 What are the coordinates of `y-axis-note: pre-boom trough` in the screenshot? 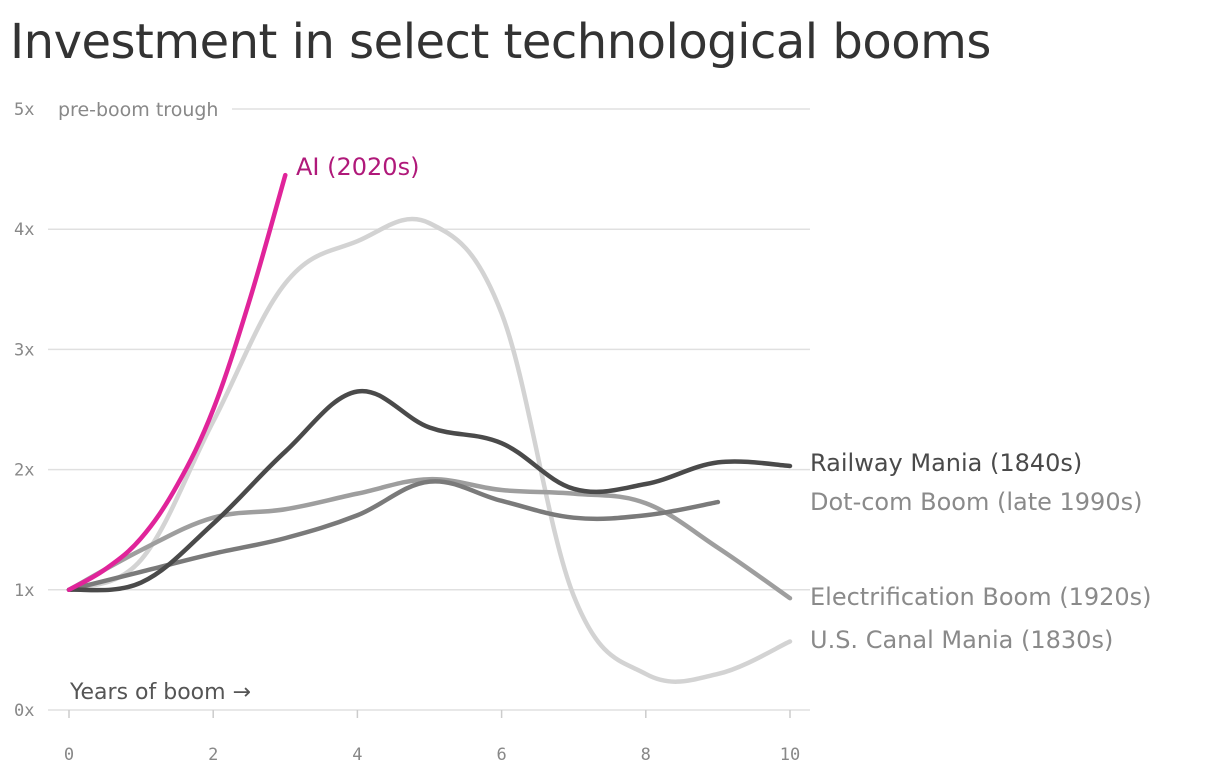 It's located at (138, 110).